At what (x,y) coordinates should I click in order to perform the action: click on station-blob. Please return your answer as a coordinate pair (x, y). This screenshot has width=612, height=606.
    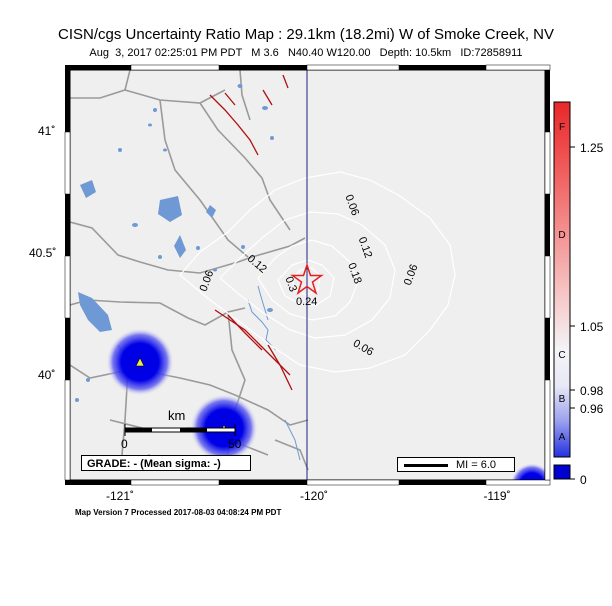
    Looking at the image, I should click on (527, 471).